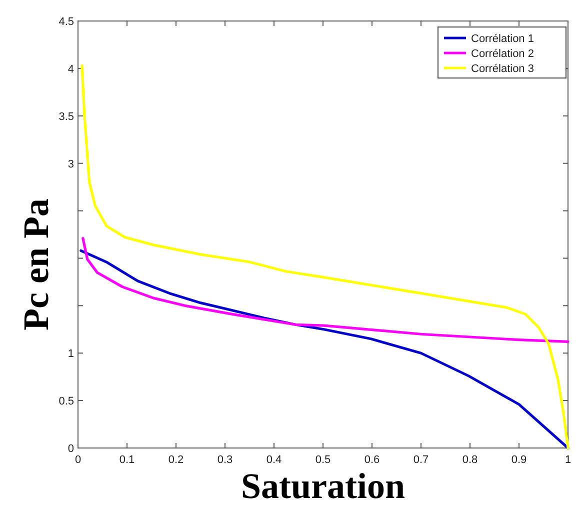 This screenshot has height=514, width=588. I want to click on y-tick-label: 3, so click(71, 164).